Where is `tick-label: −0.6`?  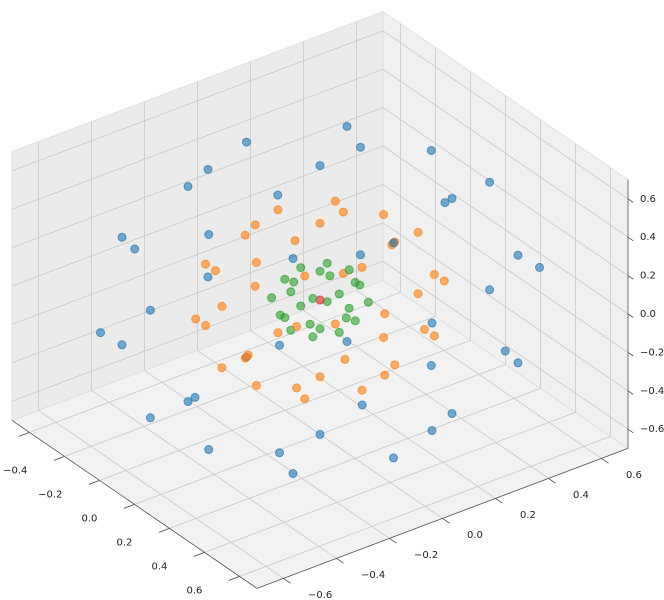
tick-label: −0.6 is located at coordinates (320, 595).